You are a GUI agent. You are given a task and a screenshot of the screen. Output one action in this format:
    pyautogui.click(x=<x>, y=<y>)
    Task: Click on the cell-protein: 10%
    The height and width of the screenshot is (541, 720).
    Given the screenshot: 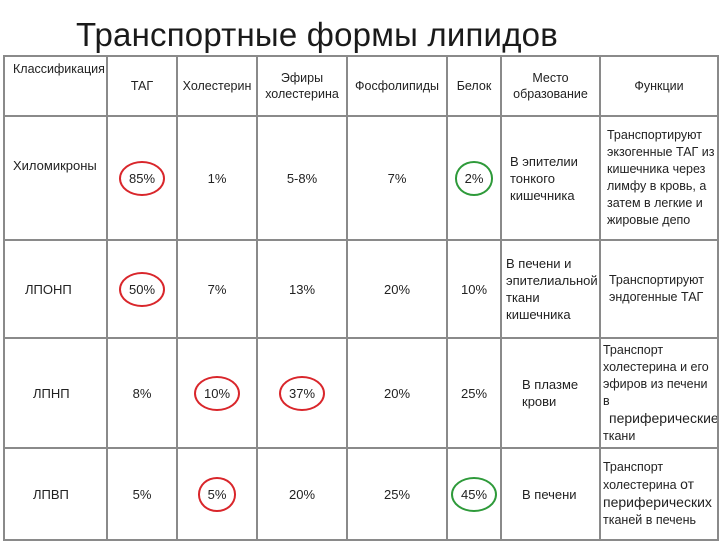 What is the action you would take?
    pyautogui.click(x=474, y=289)
    